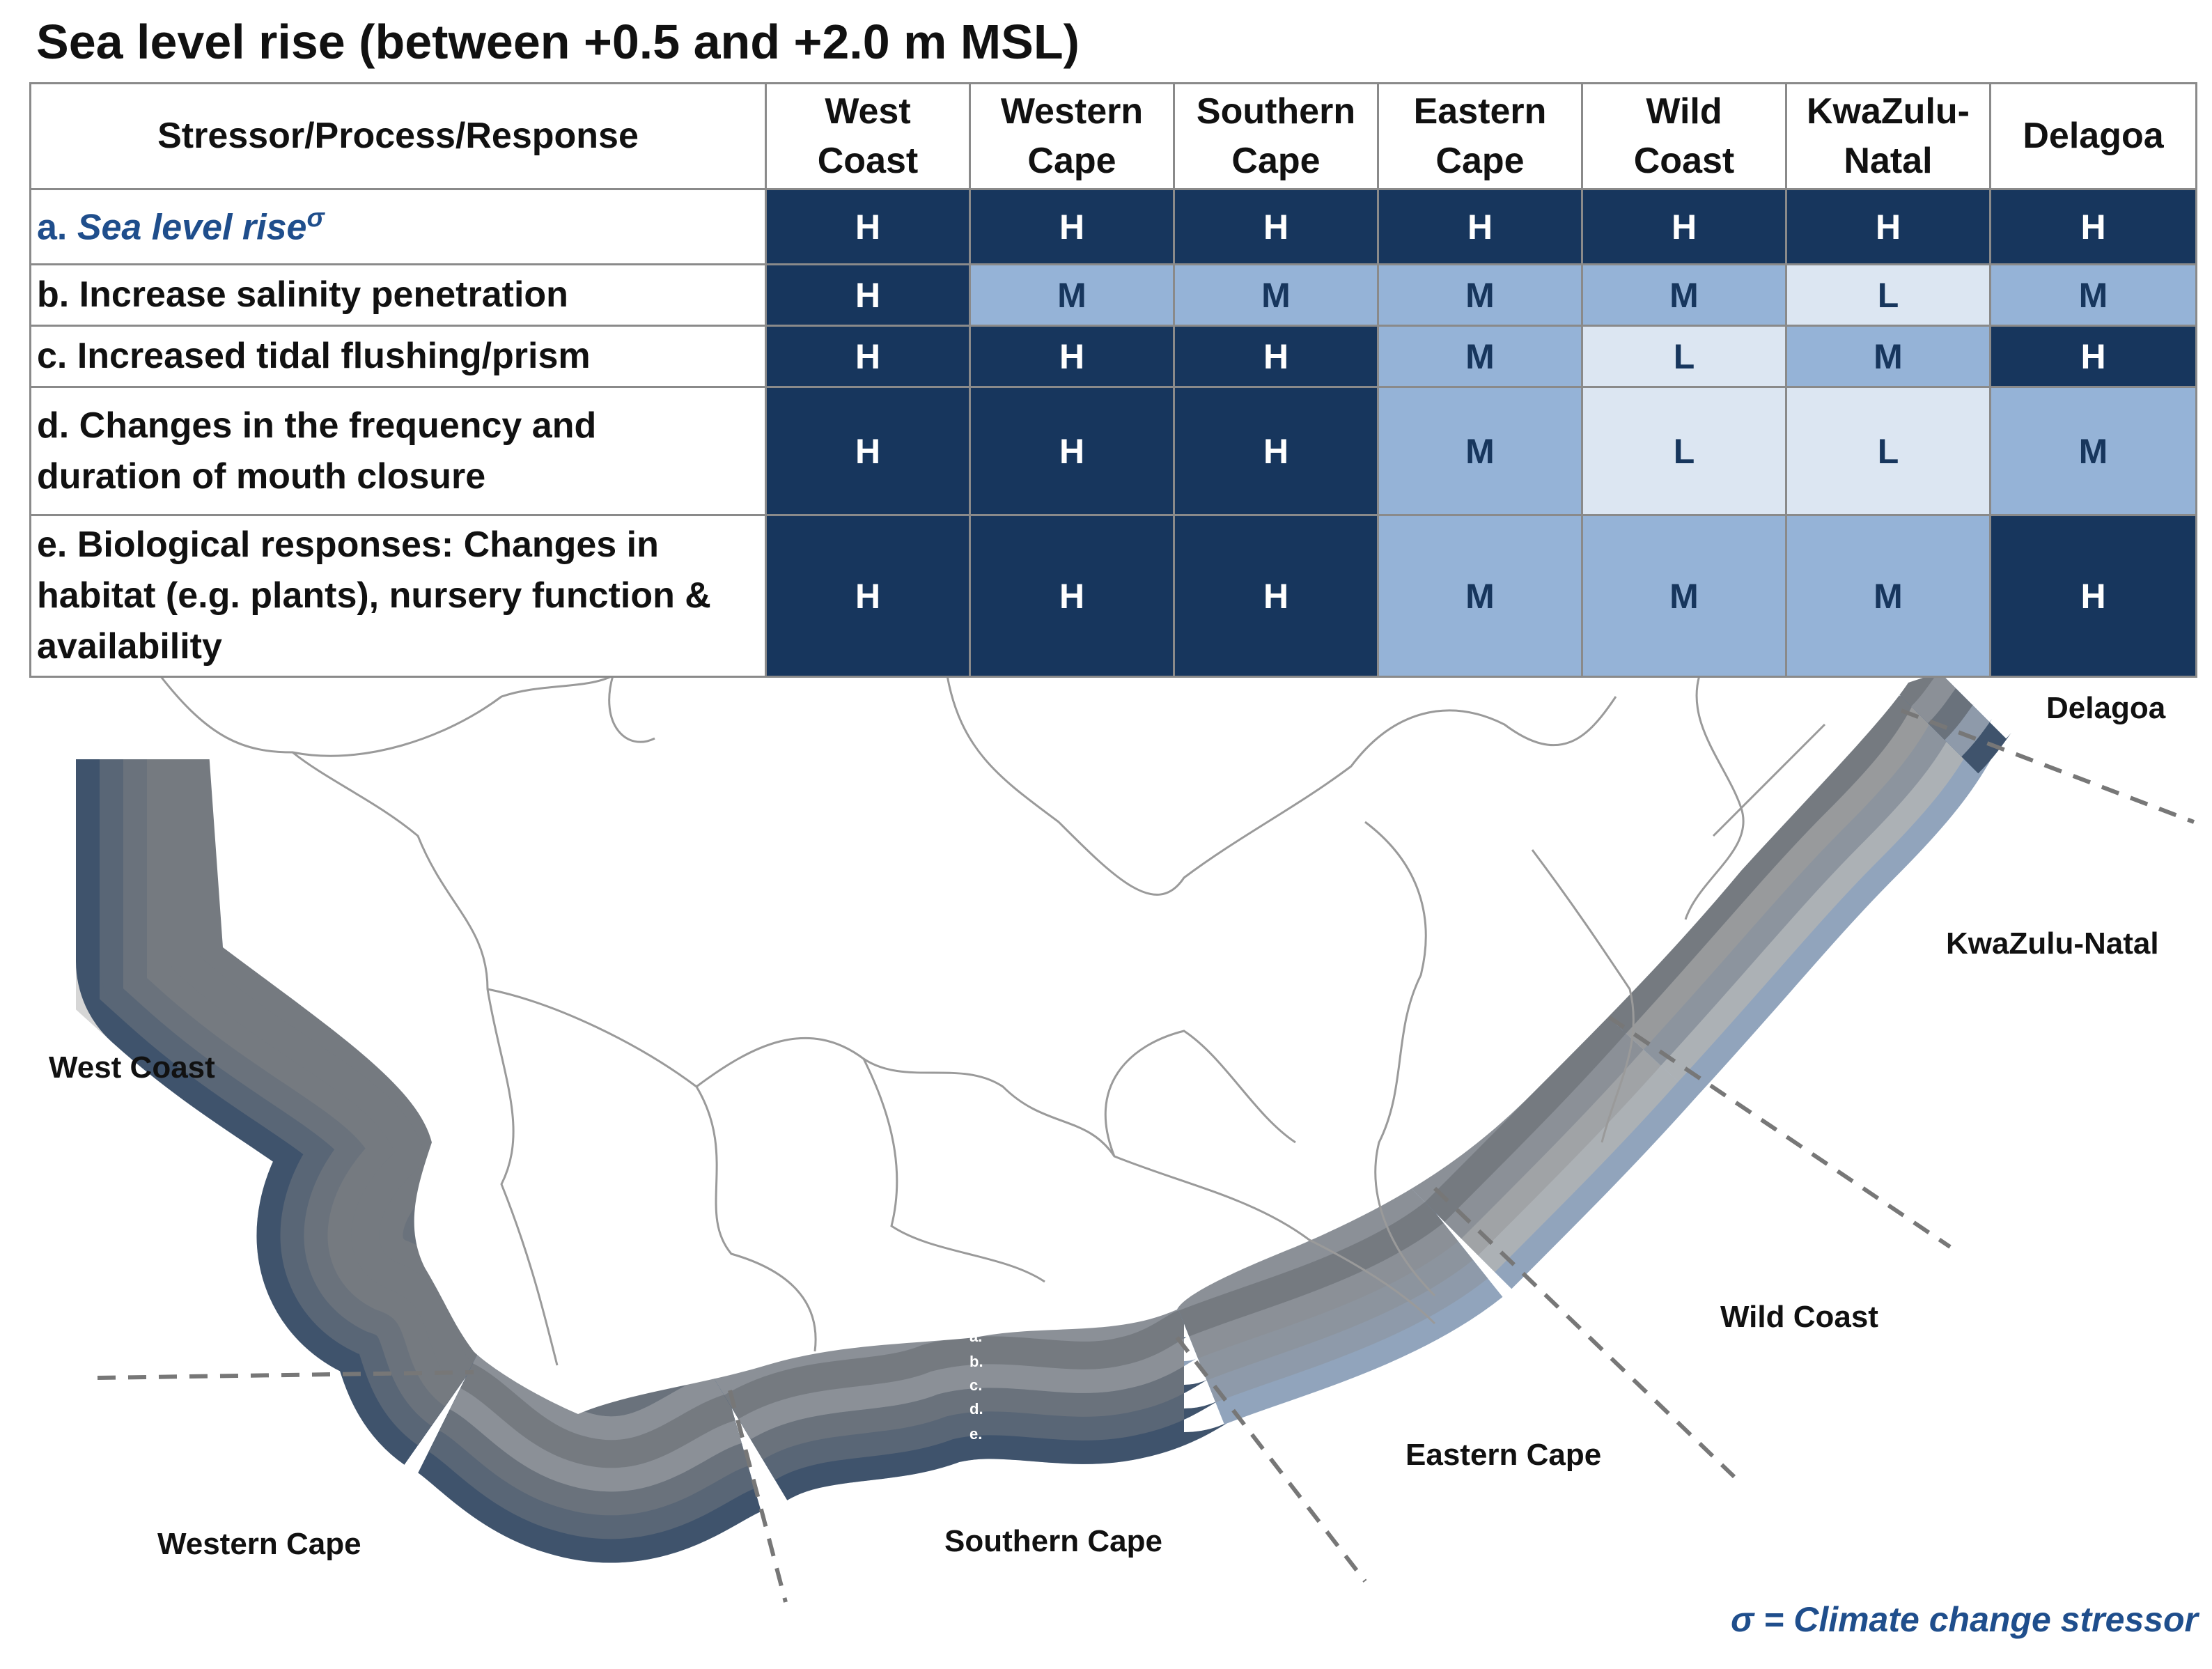 The width and height of the screenshot is (2212, 1669). I want to click on row-label: b. Increase salinity penetration, so click(398, 295).